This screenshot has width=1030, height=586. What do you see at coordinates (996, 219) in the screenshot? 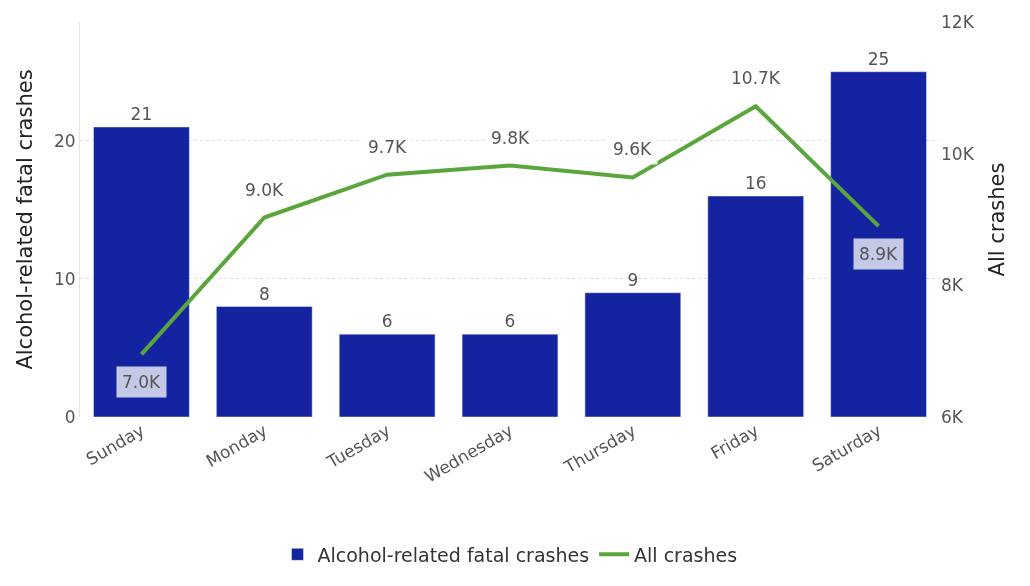
I see `y2-axis-title: All crashes` at bounding box center [996, 219].